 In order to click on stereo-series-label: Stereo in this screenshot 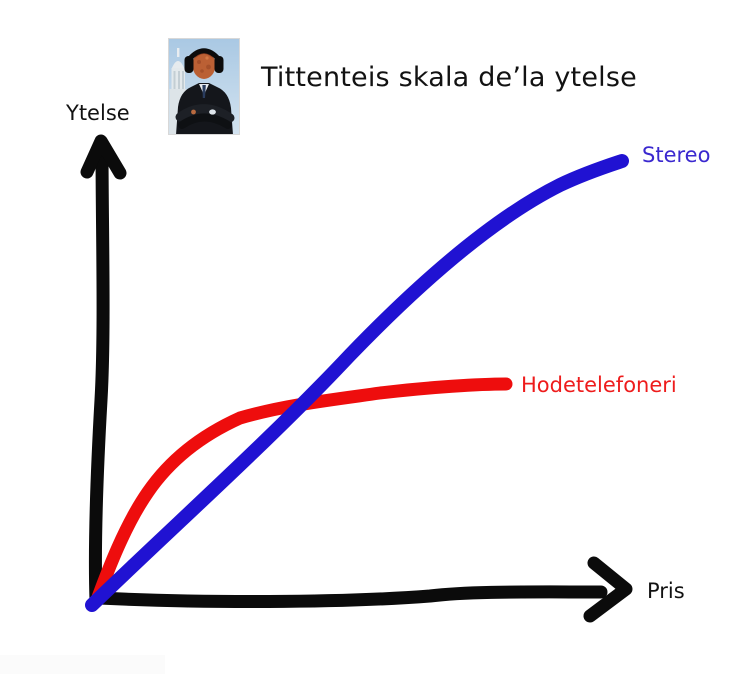, I will do `click(676, 155)`.